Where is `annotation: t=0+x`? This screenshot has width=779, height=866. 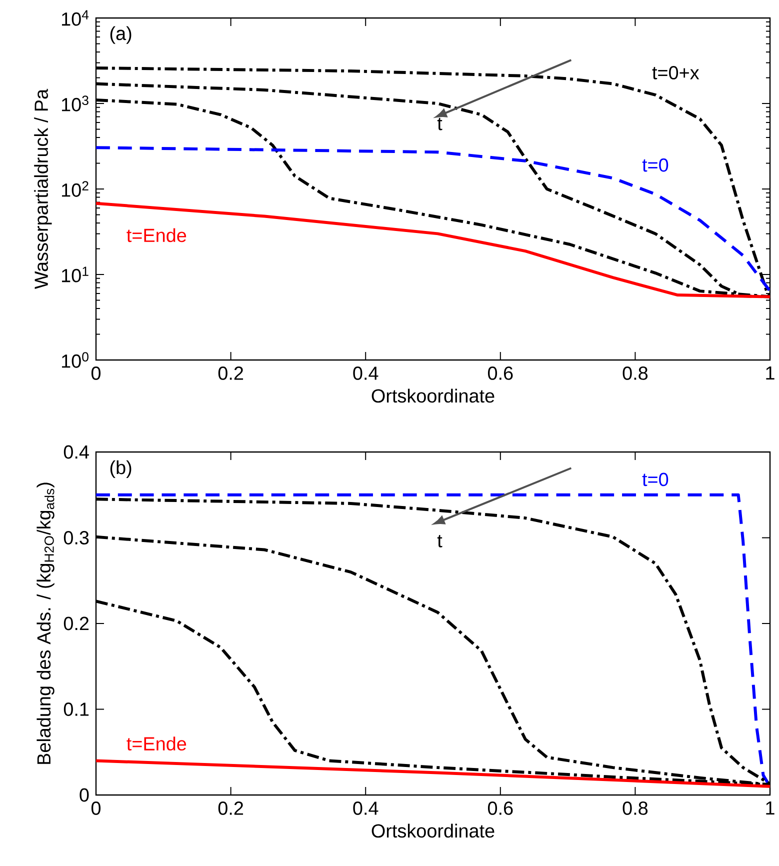
annotation: t=0+x is located at coordinates (676, 73).